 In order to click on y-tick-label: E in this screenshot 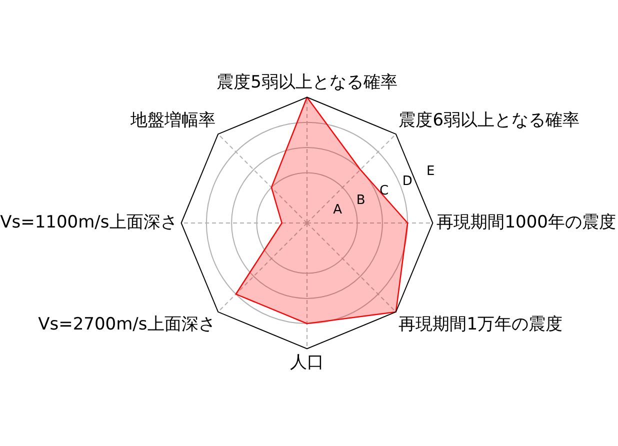, I will do `click(430, 172)`.